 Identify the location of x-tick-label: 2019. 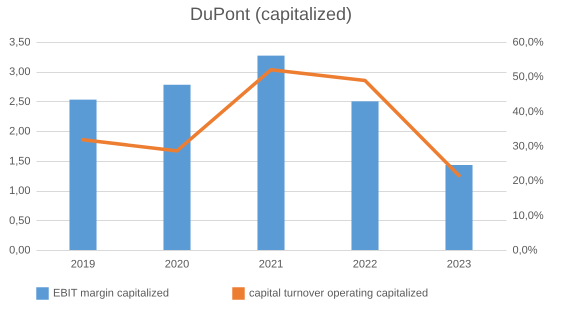
(83, 264).